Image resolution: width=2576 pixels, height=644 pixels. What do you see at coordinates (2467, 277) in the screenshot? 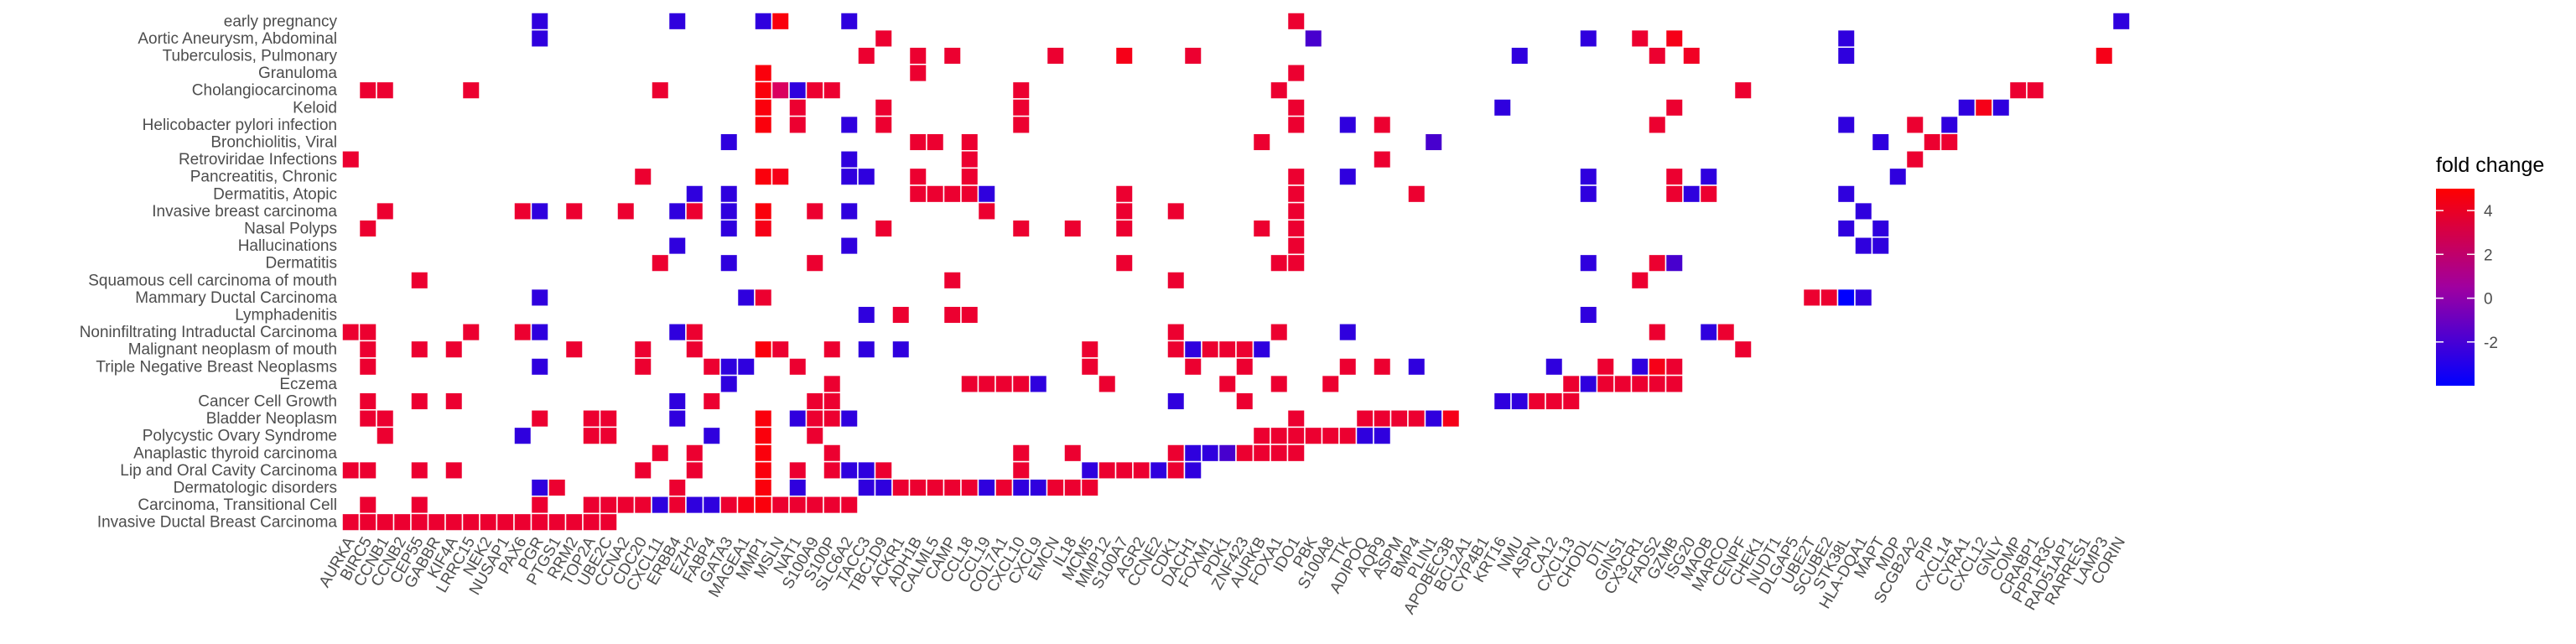
I see `legend-ticks: 4 2 0 -2` at bounding box center [2467, 277].